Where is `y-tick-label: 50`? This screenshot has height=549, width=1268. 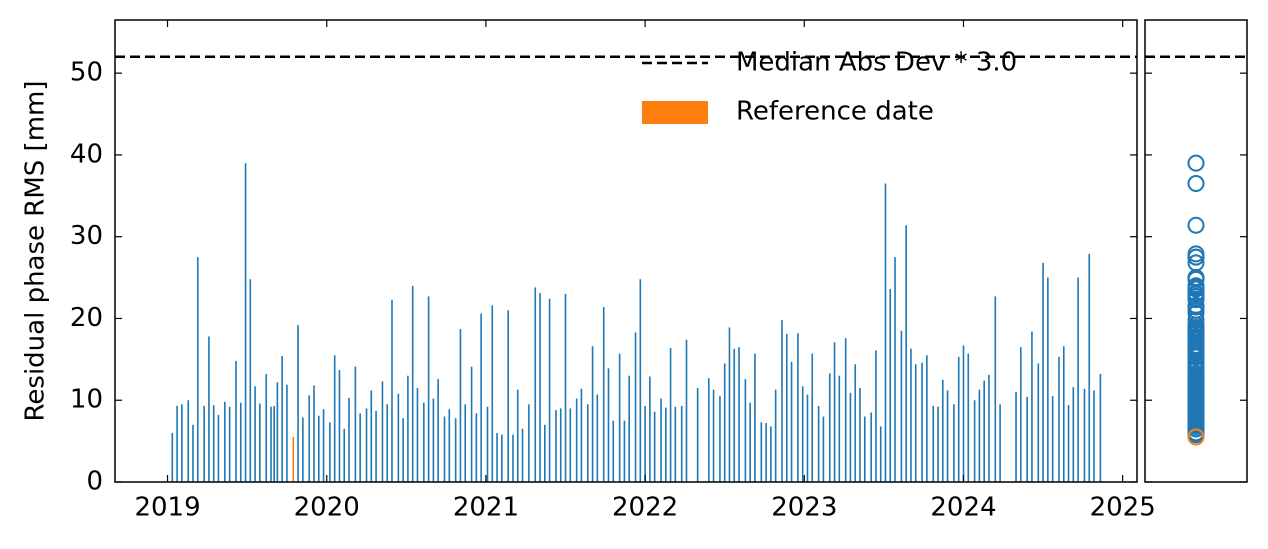
y-tick-label: 50 is located at coordinates (86, 73).